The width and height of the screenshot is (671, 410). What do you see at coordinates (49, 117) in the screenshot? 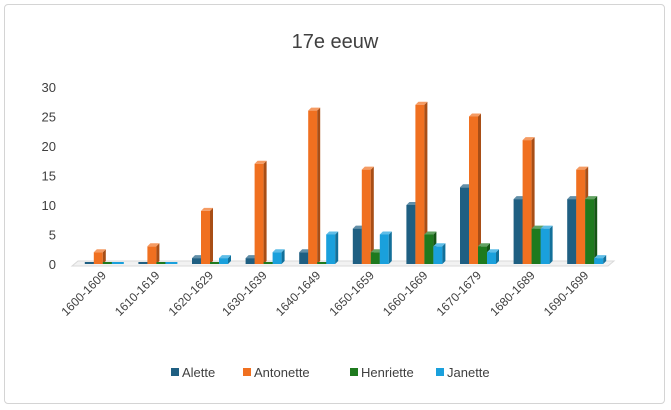
I see `y-tick-label: 25` at bounding box center [49, 117].